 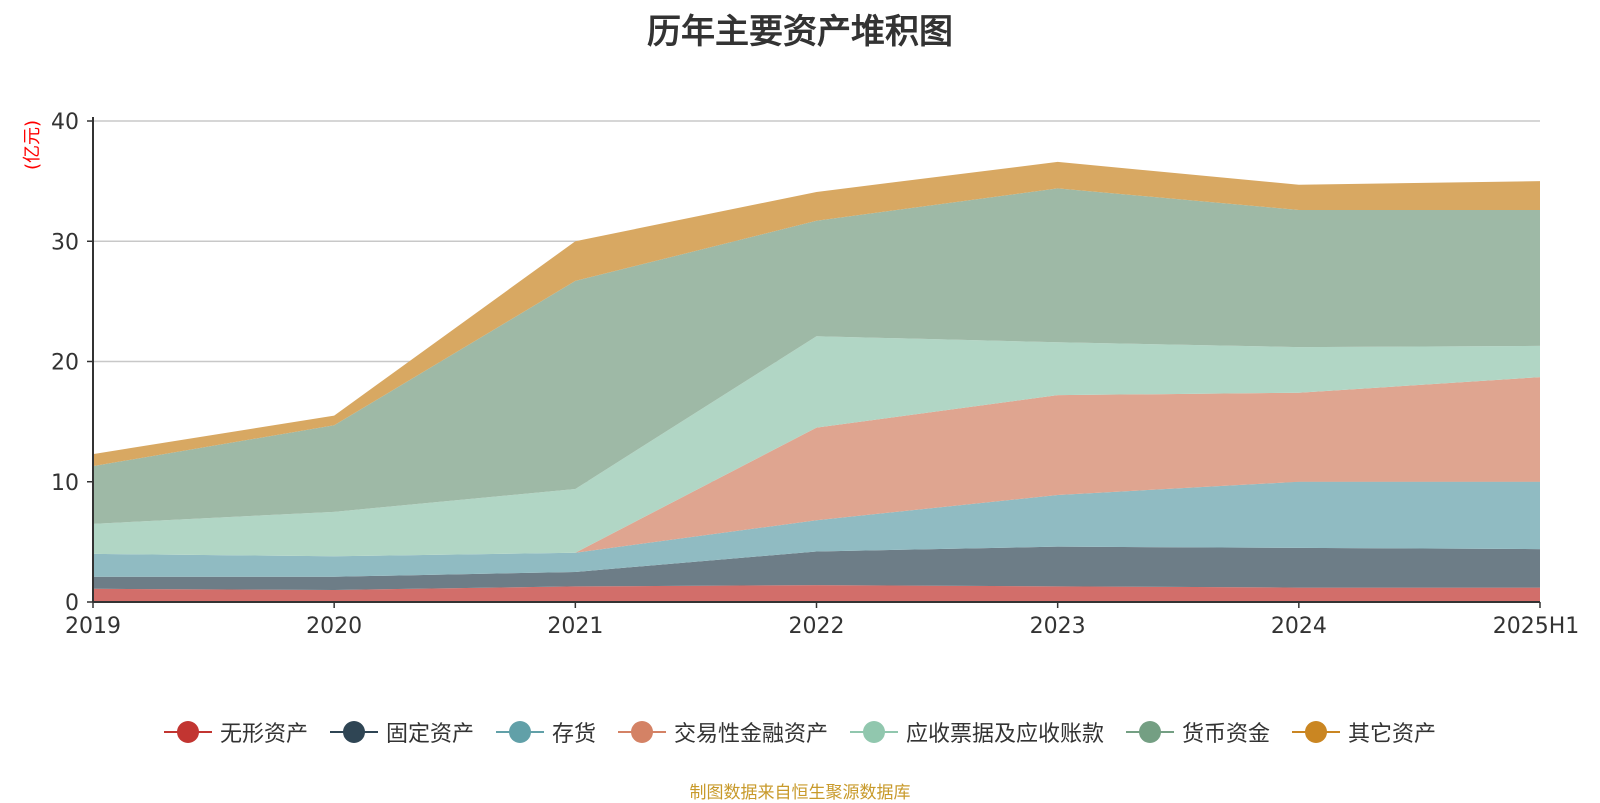 I want to click on legend: 无形资产 固定资产 存货 交易性金融资产 应收票据及应收账款 货币资金 其它资产, so click(x=800, y=732).